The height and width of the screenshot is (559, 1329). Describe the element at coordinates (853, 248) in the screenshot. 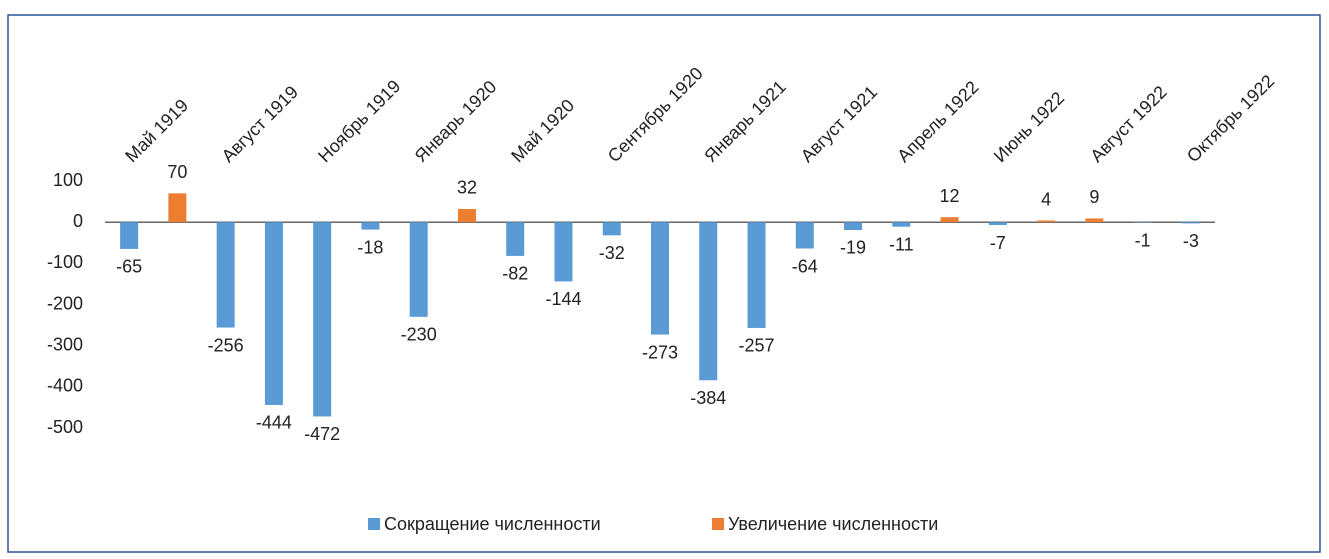

I see `data-label: -19` at that location.